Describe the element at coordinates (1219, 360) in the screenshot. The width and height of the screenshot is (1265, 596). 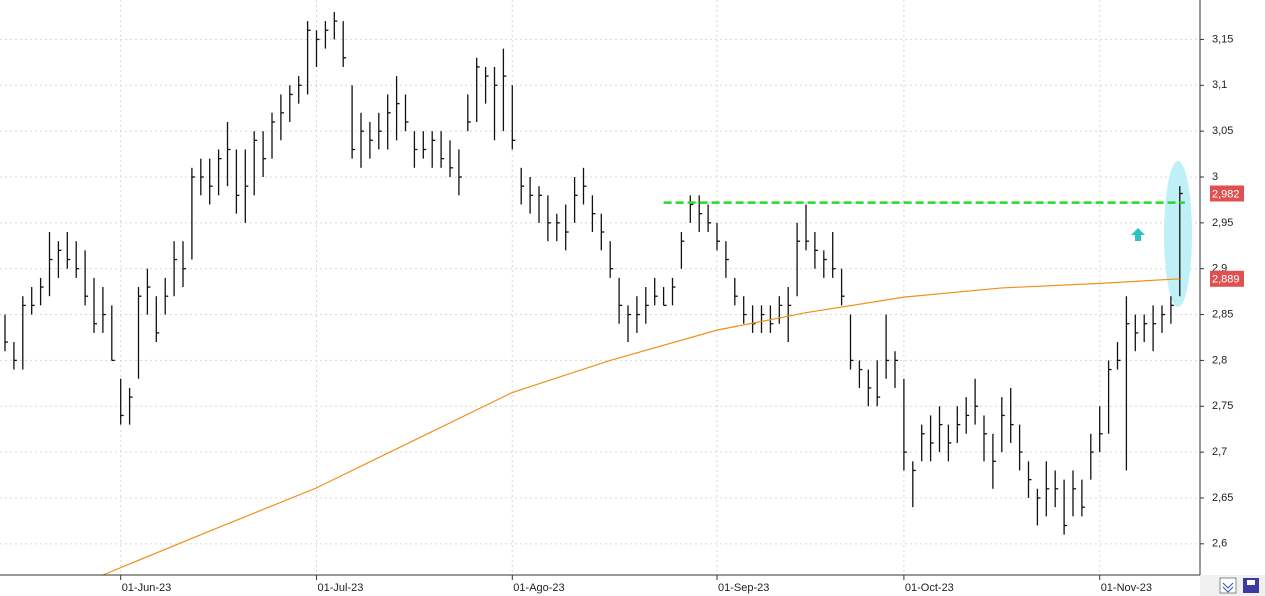
I see `y-tick-label: 2,8` at that location.